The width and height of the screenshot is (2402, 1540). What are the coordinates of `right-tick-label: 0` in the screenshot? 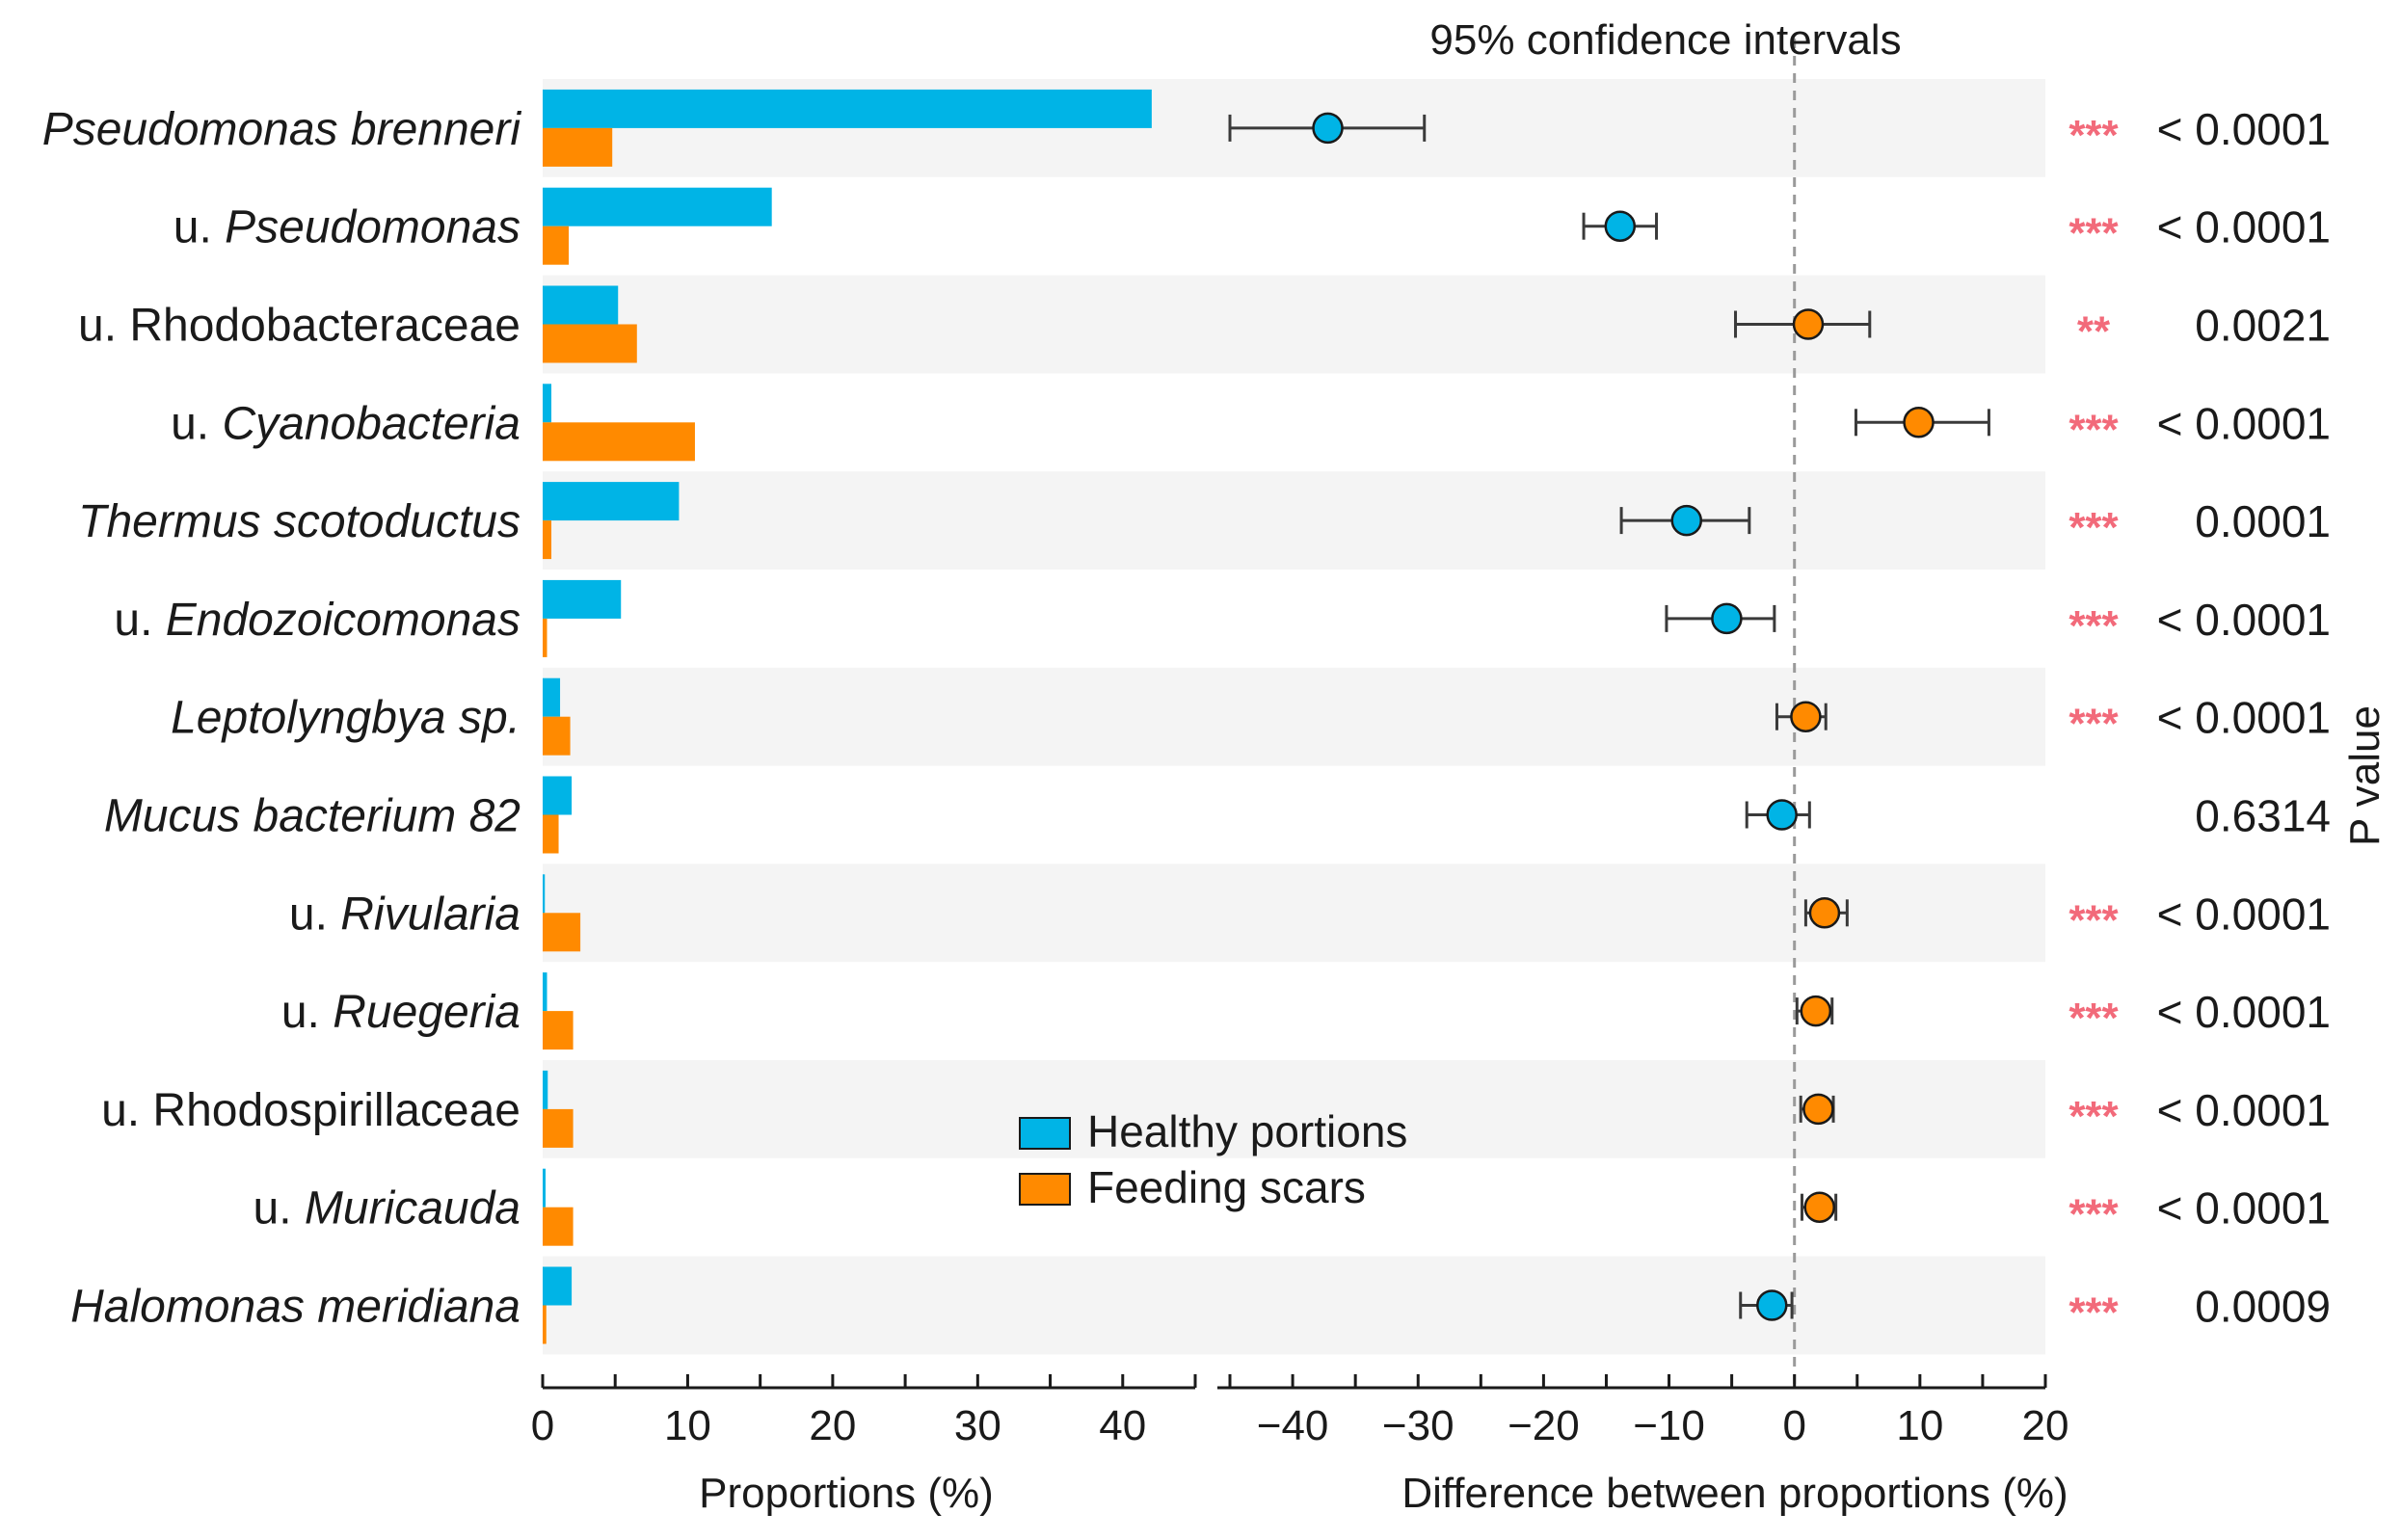 It's located at (1794, 1425).